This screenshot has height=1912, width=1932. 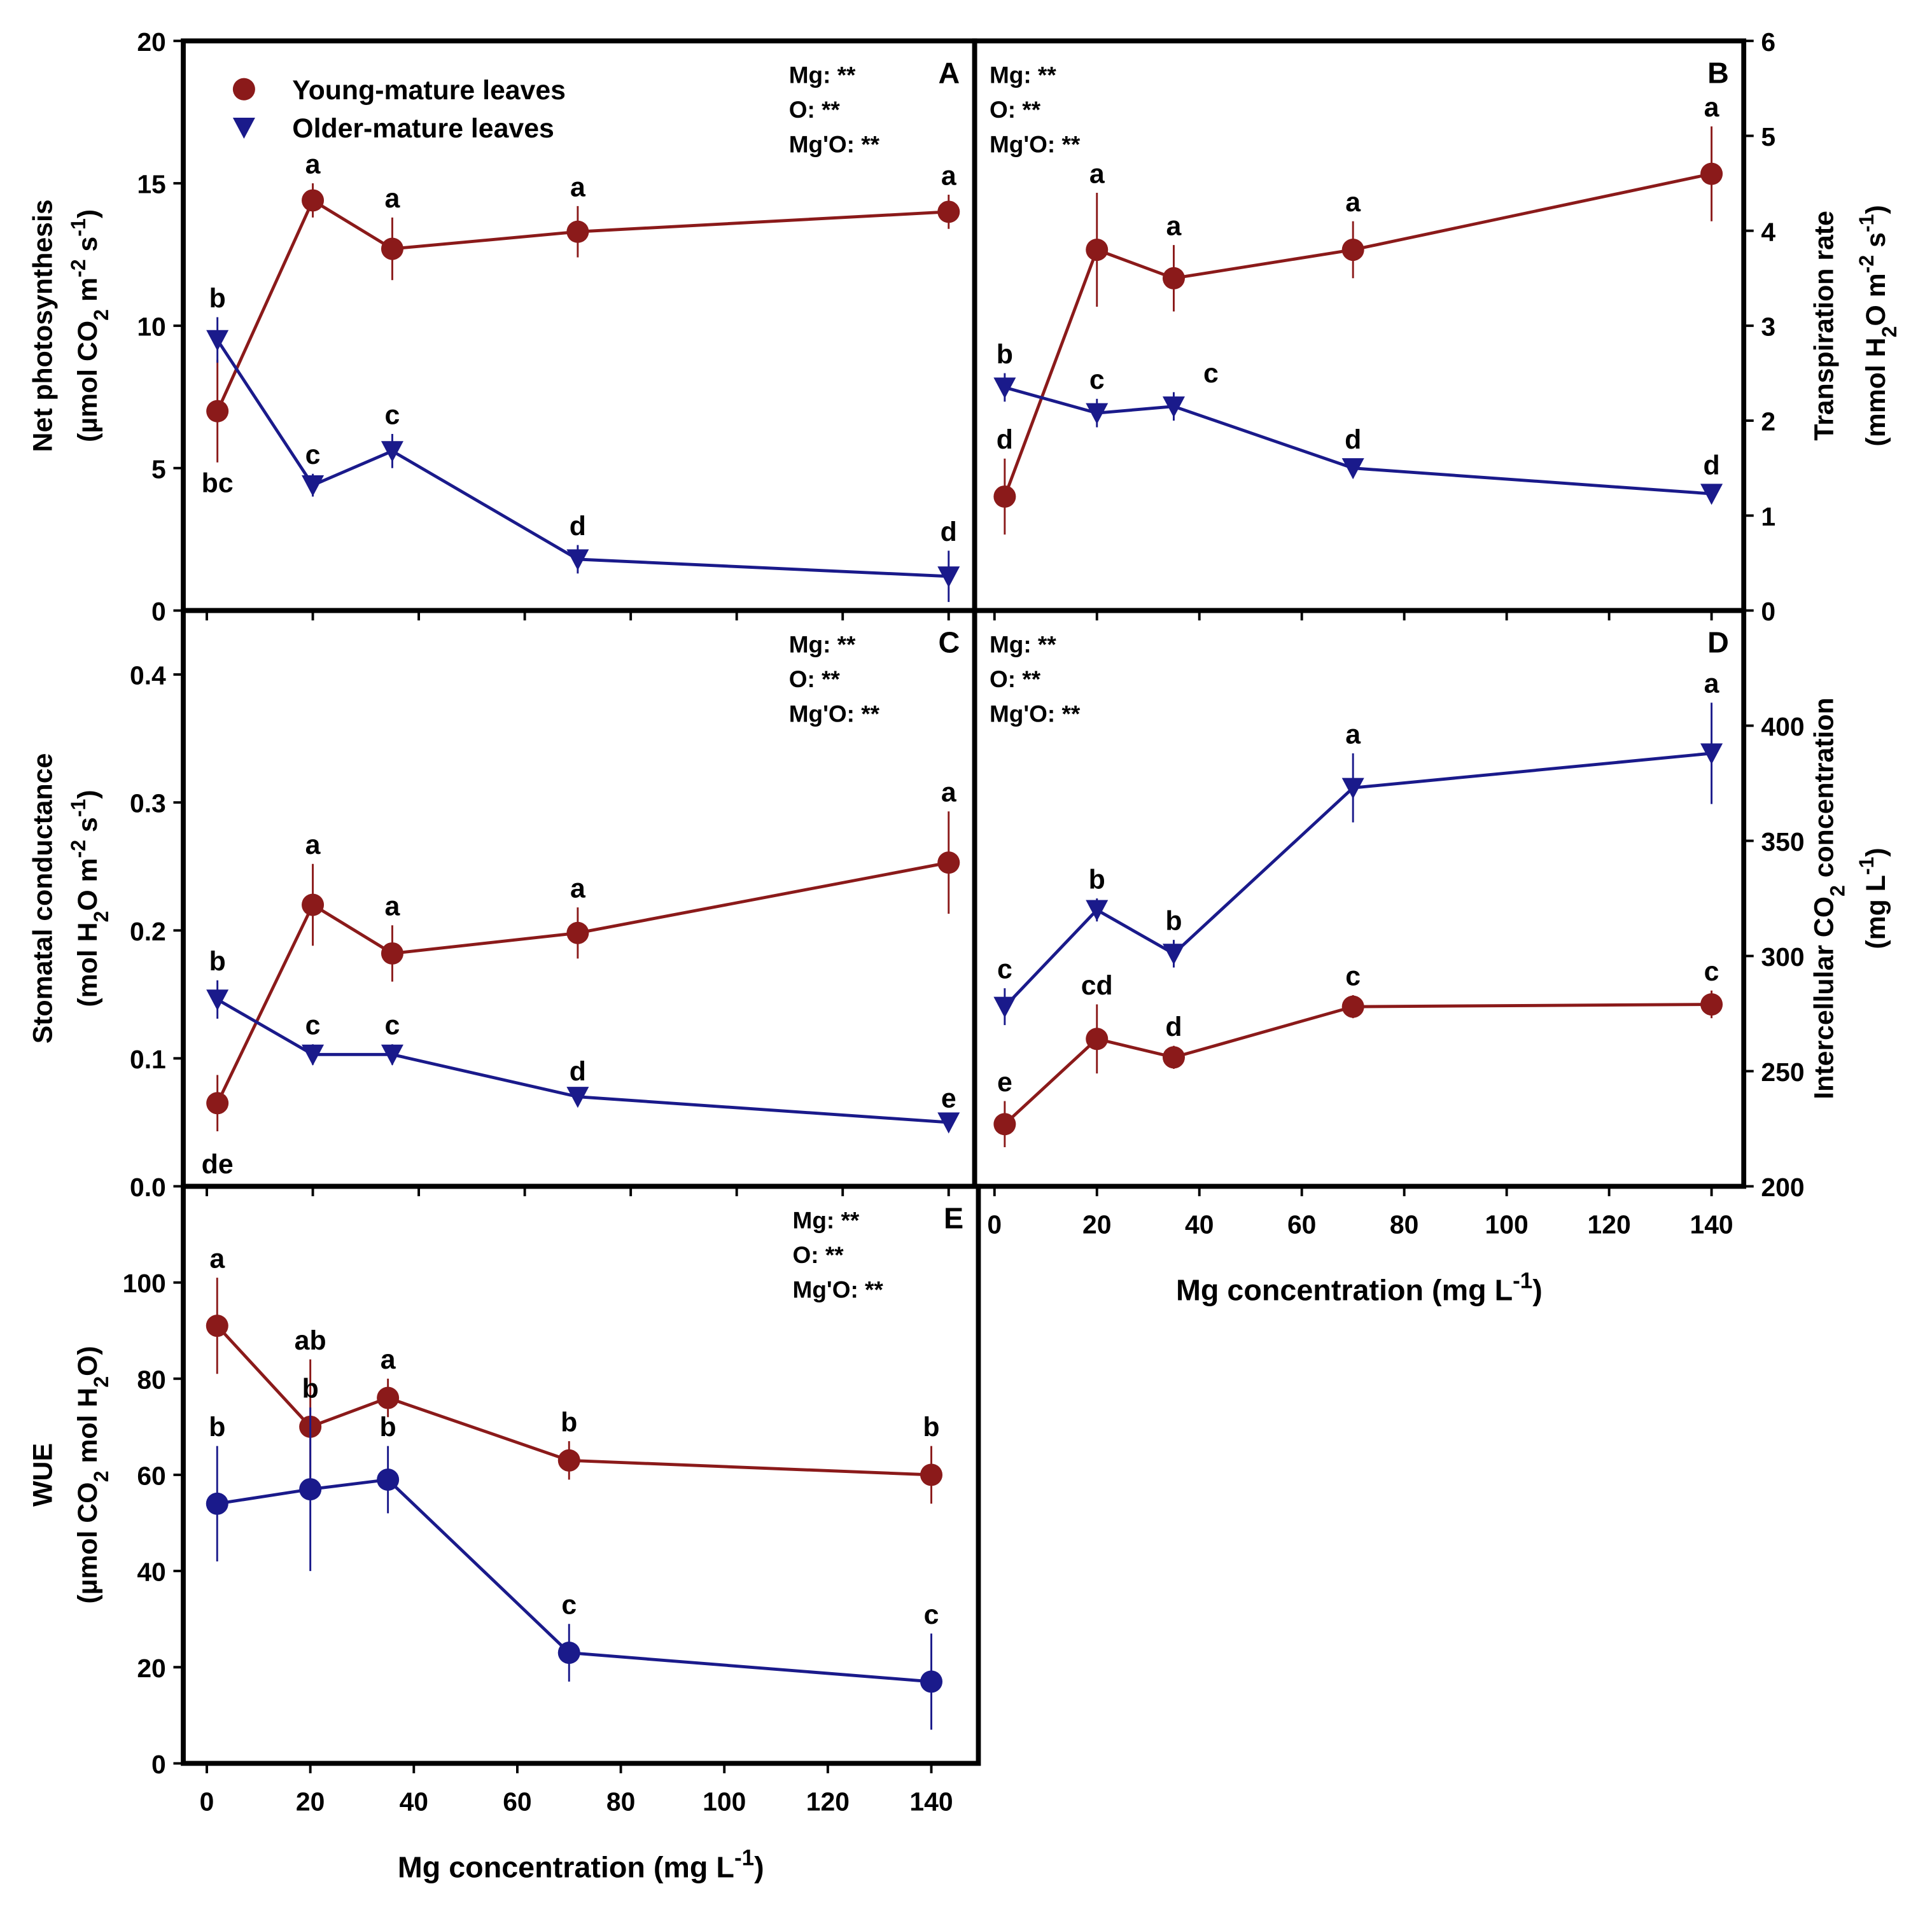 I want to click on y-tick-label: 80, so click(x=151, y=1379).